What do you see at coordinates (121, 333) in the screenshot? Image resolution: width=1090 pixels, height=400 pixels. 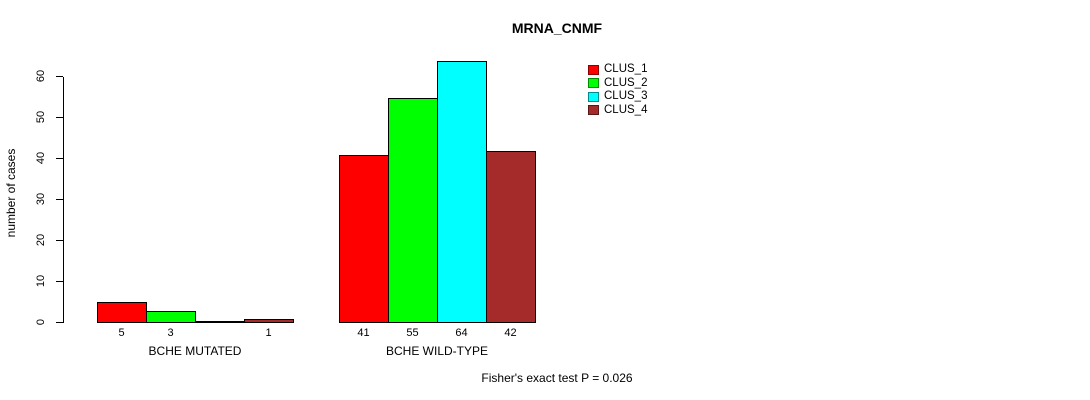 I see `bar-value-label: 5` at bounding box center [121, 333].